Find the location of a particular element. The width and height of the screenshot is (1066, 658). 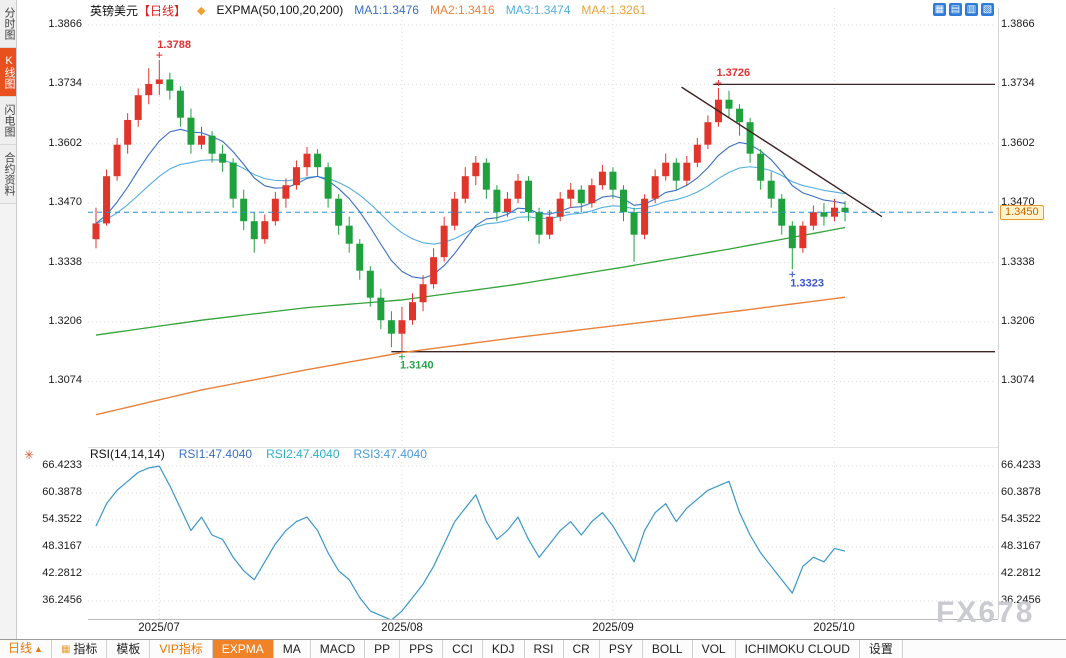

svg-text: 1.3788 is located at coordinates (174, 45).